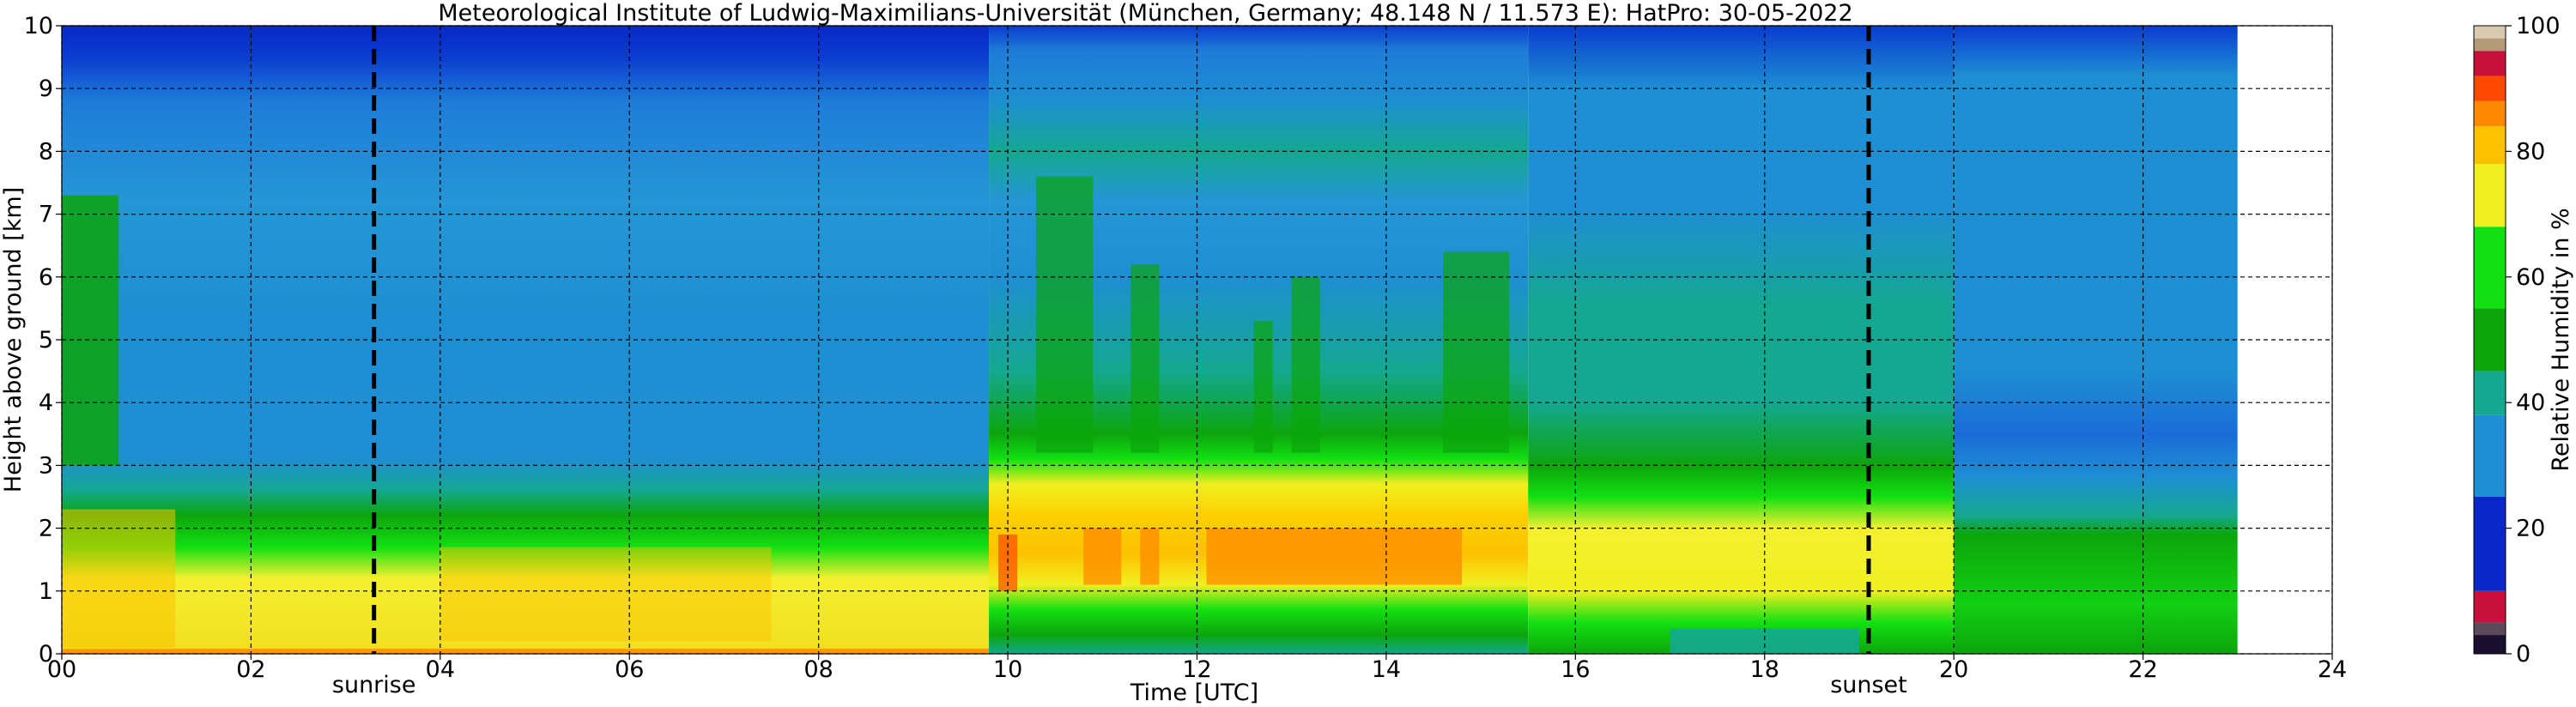 Image resolution: width=2576 pixels, height=707 pixels. Describe the element at coordinates (605, 594) in the screenshot. I see `rh-patch-morning` at that location.